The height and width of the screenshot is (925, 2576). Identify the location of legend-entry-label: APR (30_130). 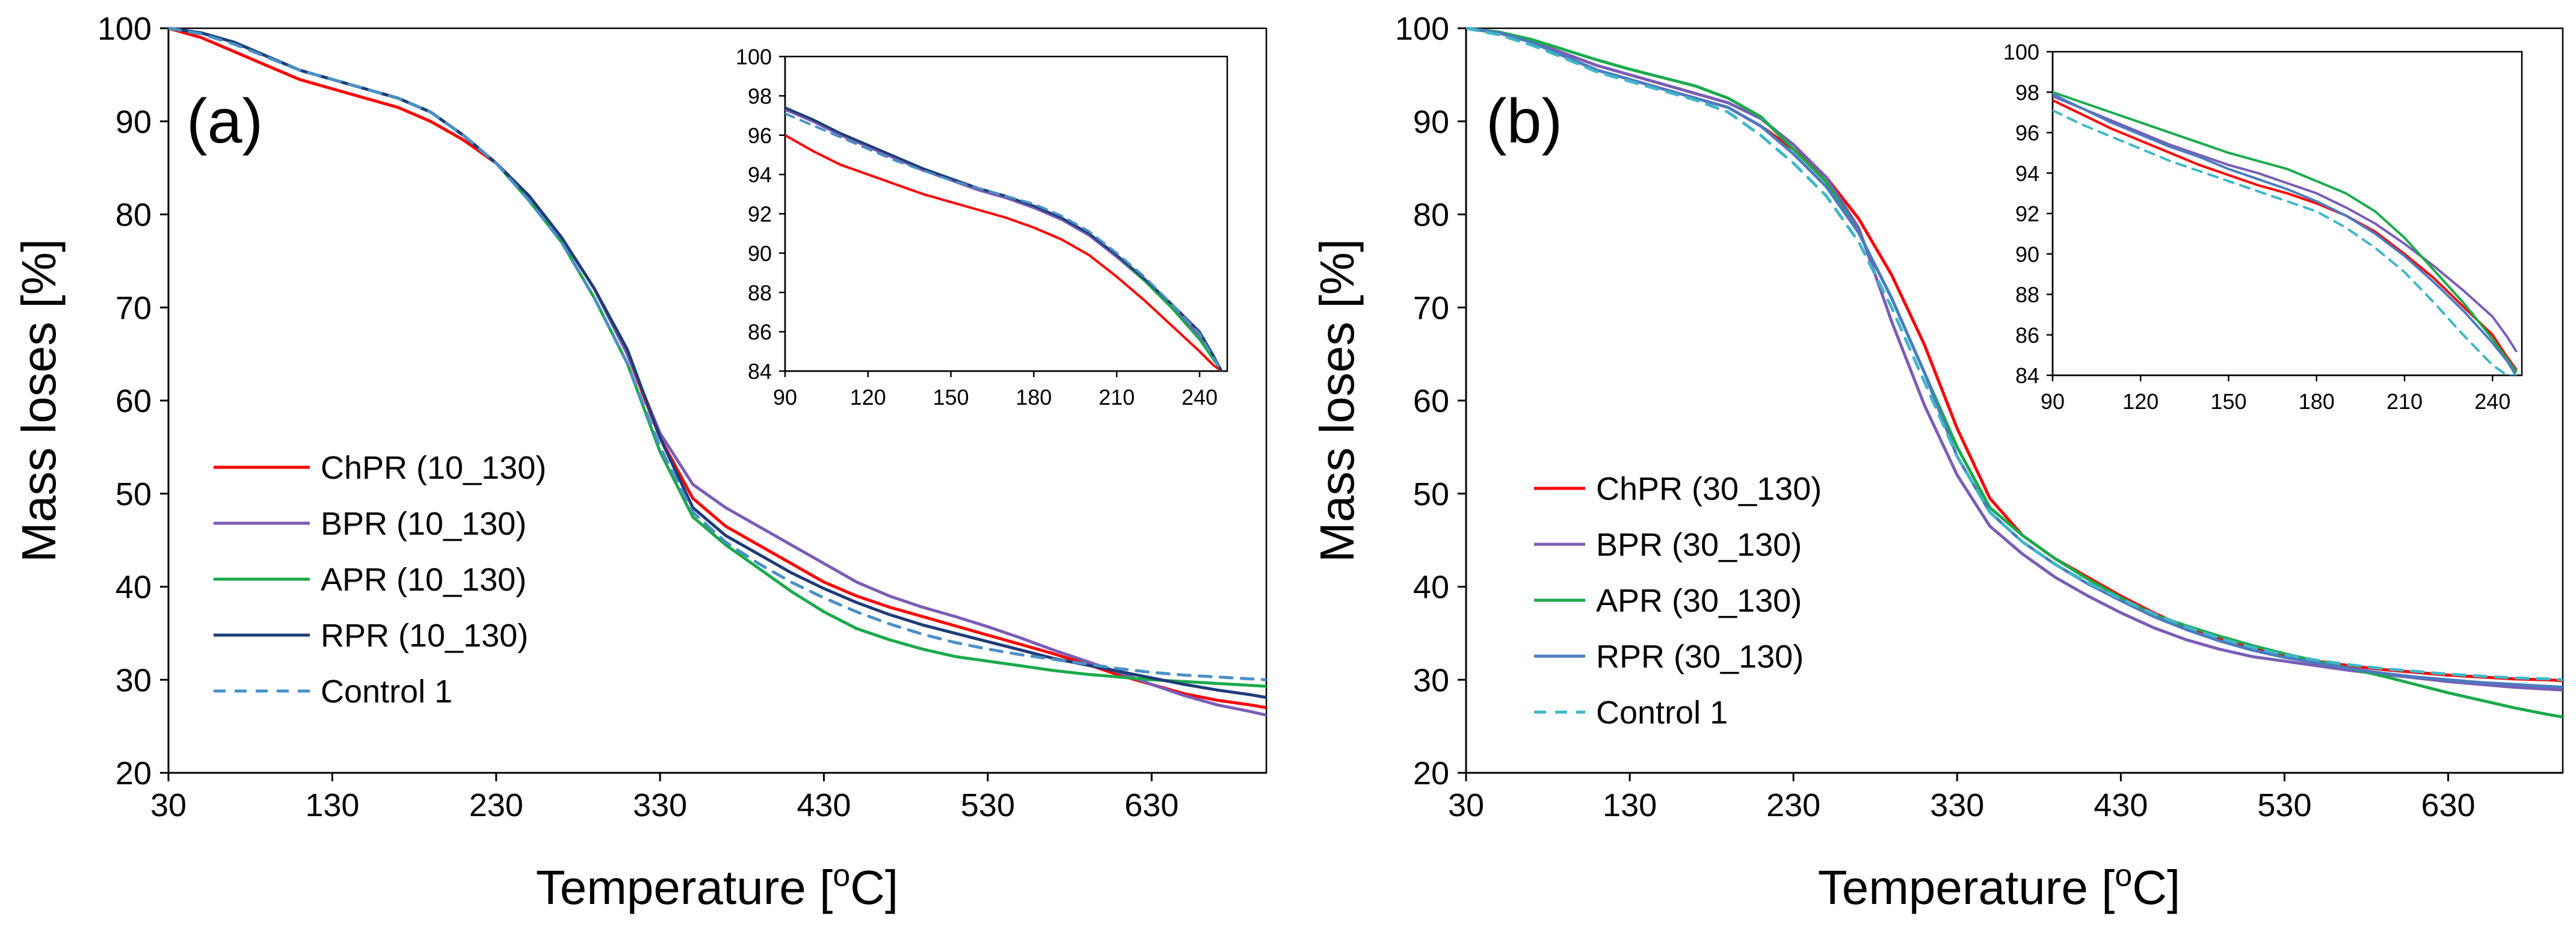
(1699, 601).